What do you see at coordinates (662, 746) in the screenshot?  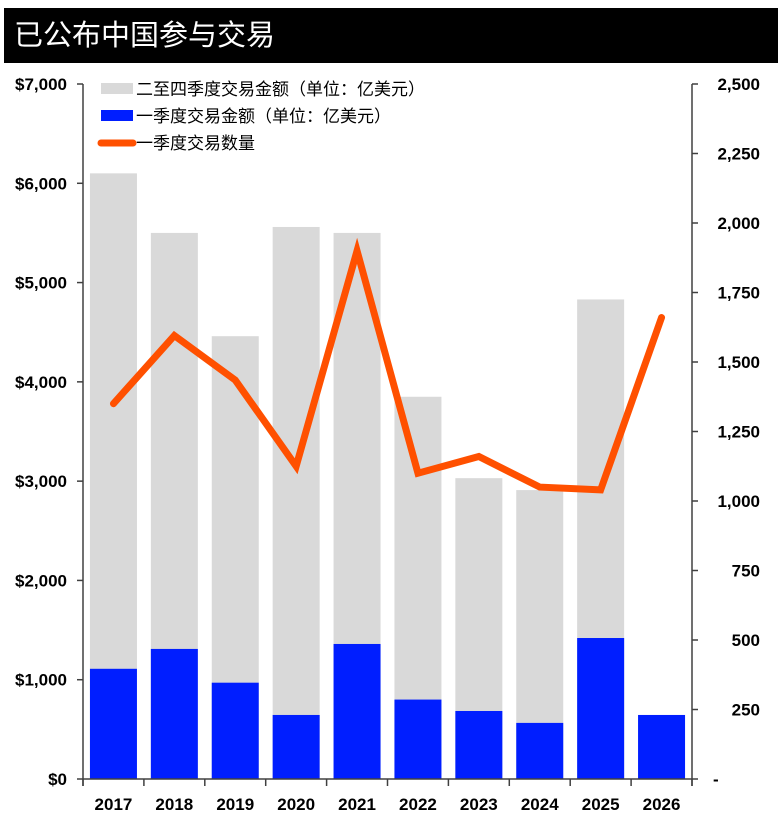 I see `bar-q1-2026` at bounding box center [662, 746].